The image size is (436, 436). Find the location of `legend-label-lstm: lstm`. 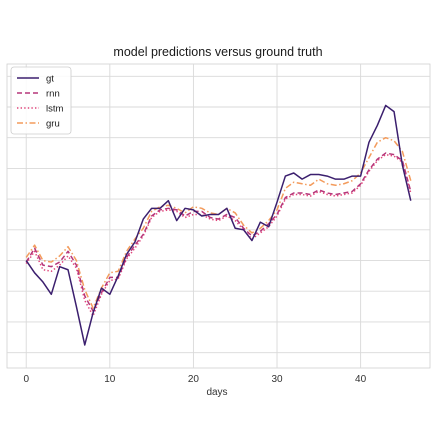

legend-label-lstm: lstm is located at coordinates (55, 109).